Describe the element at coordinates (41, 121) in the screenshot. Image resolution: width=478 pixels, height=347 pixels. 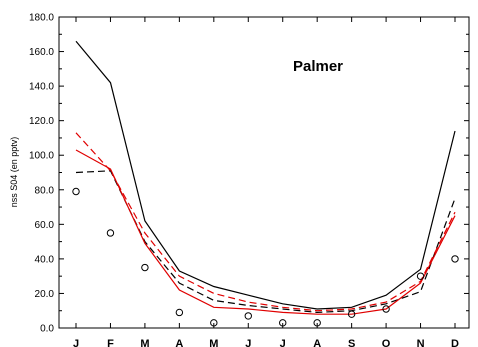
I see `y-tick-label: 120.0` at that location.